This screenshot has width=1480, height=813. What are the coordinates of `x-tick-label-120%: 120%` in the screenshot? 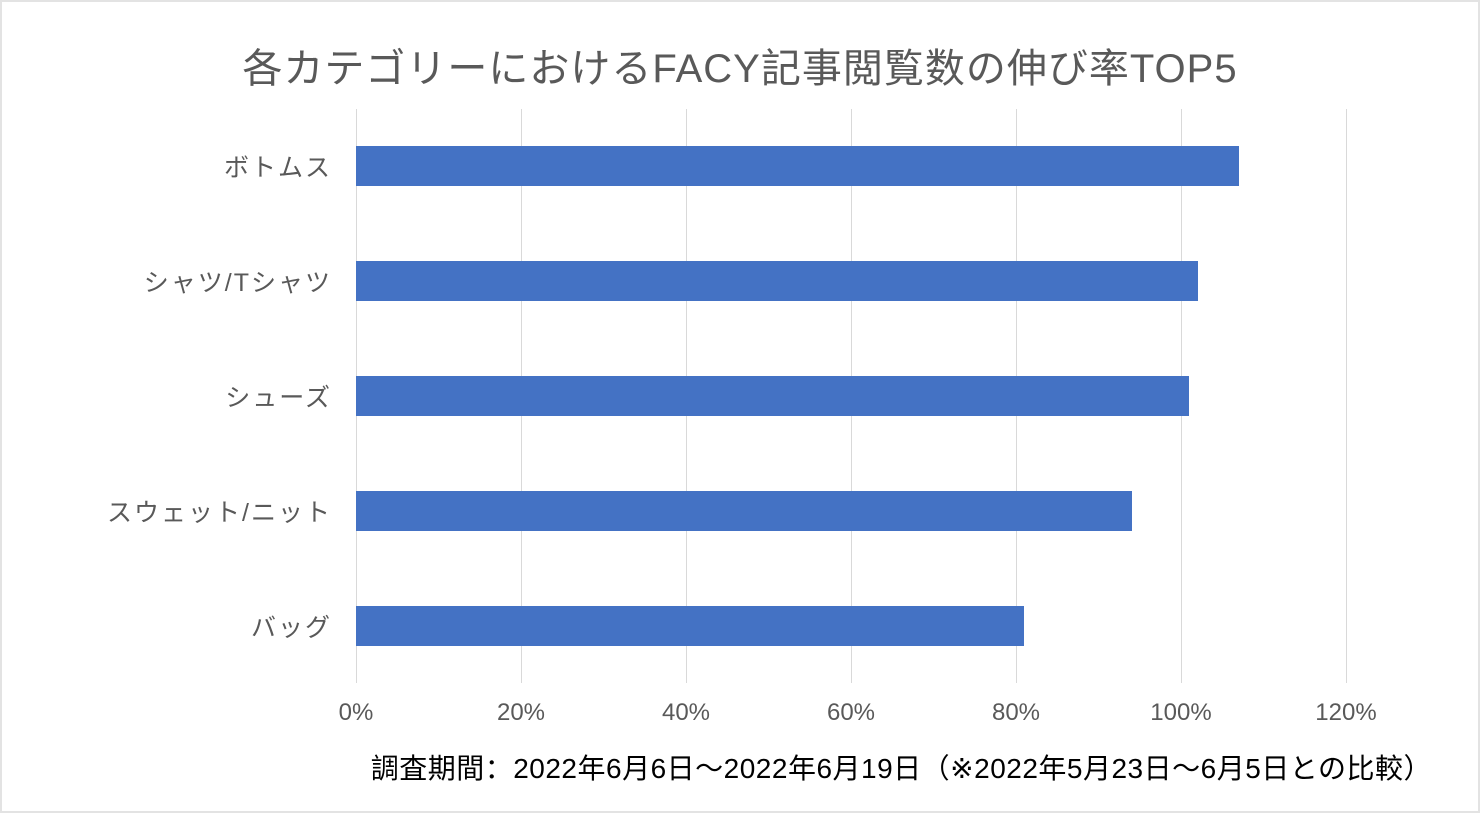 It's located at (1346, 712).